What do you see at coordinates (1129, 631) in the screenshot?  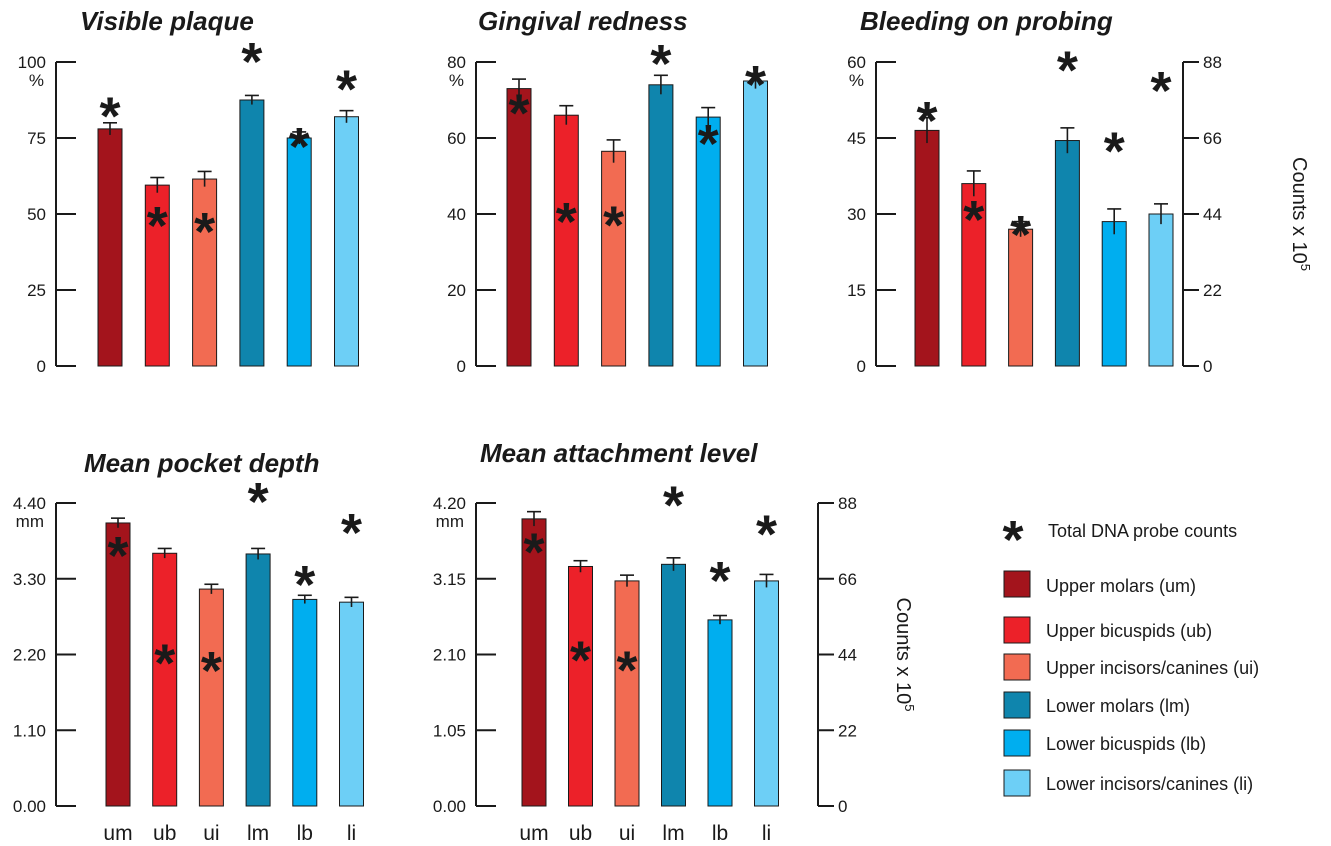 I see `legend-label-ub: Upper bicuspids (ub)` at bounding box center [1129, 631].